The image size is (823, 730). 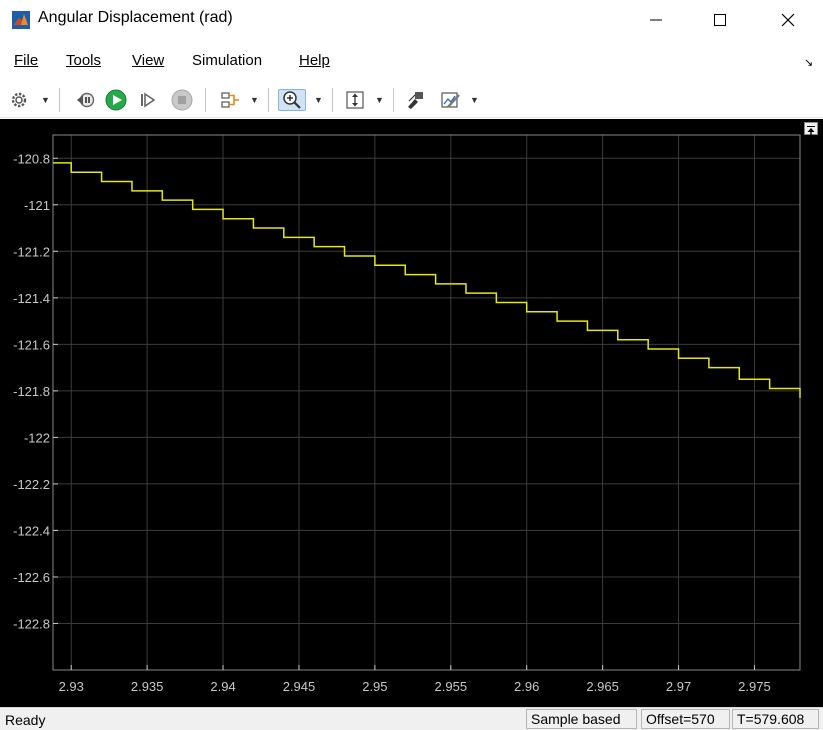 What do you see at coordinates (809, 63) in the screenshot?
I see `dock-arrow-icon: ↘` at bounding box center [809, 63].